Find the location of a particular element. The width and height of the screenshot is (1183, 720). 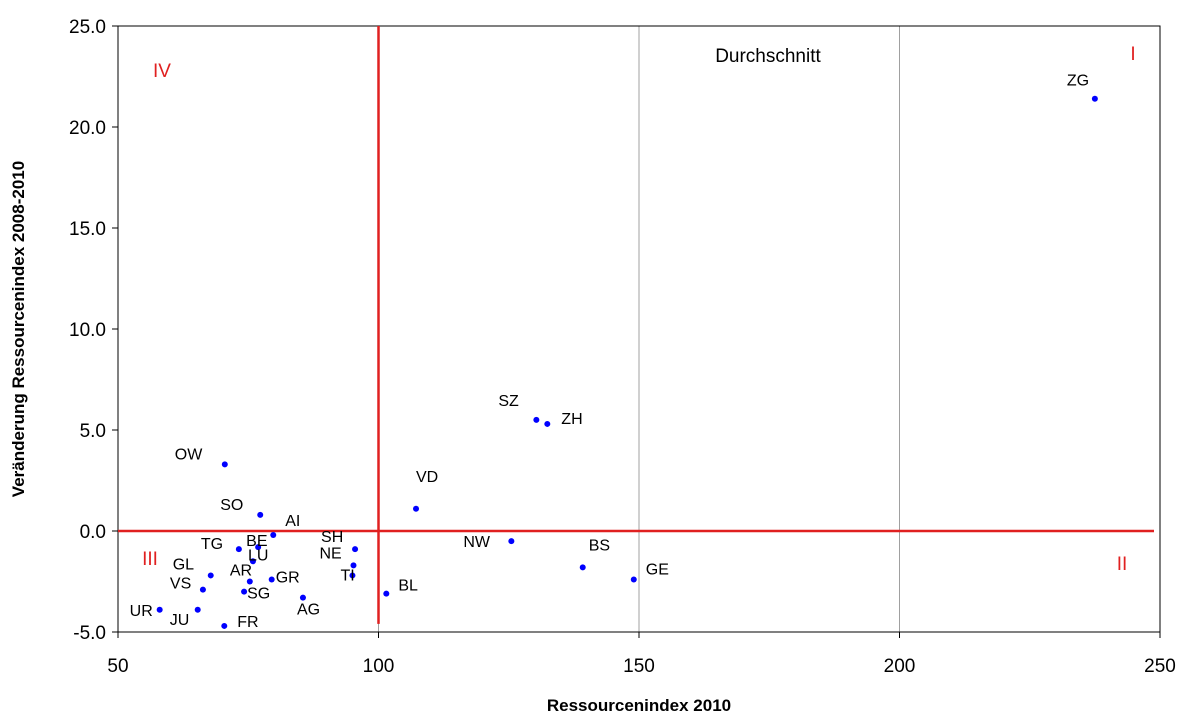

point-label: AI is located at coordinates (292, 521).